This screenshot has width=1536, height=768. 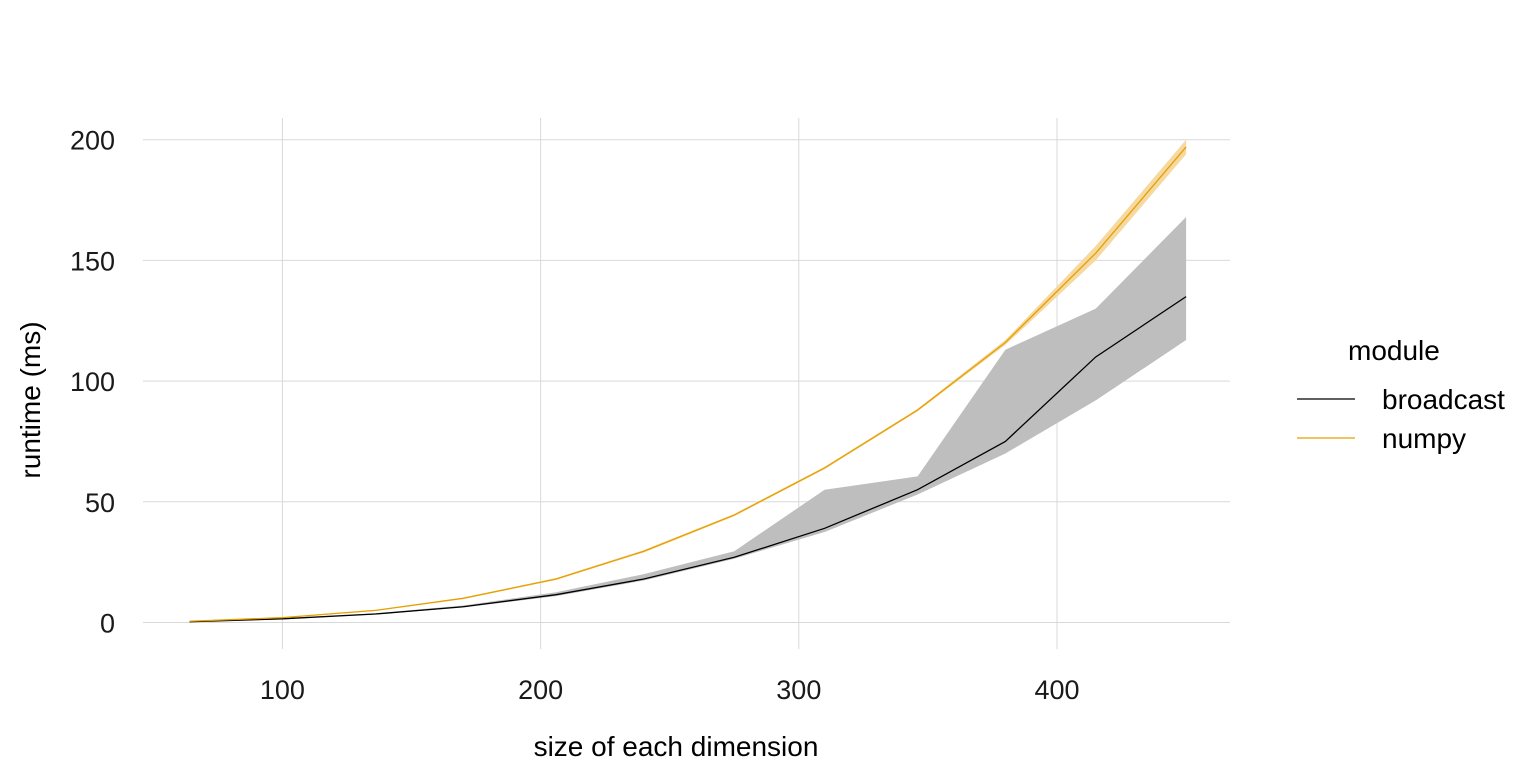 I want to click on x-tick-labels: 100 200 300 400, so click(x=670, y=690).